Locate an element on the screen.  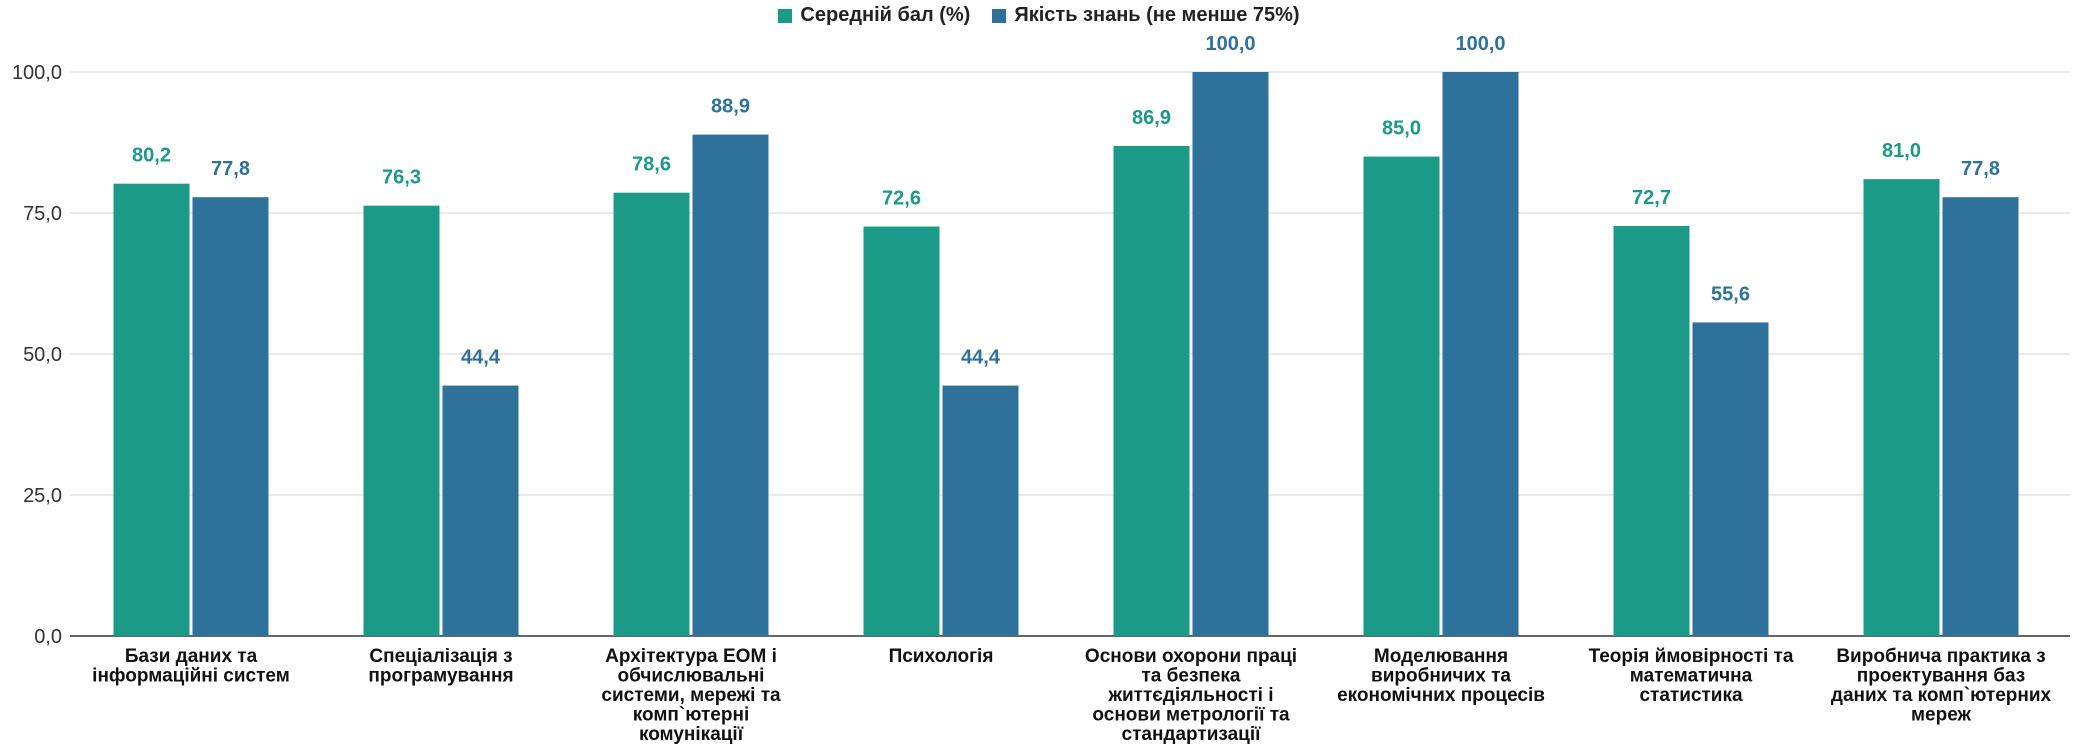
legend-item-quality: Якість знань (не менше 75%) is located at coordinates (1146, 15).